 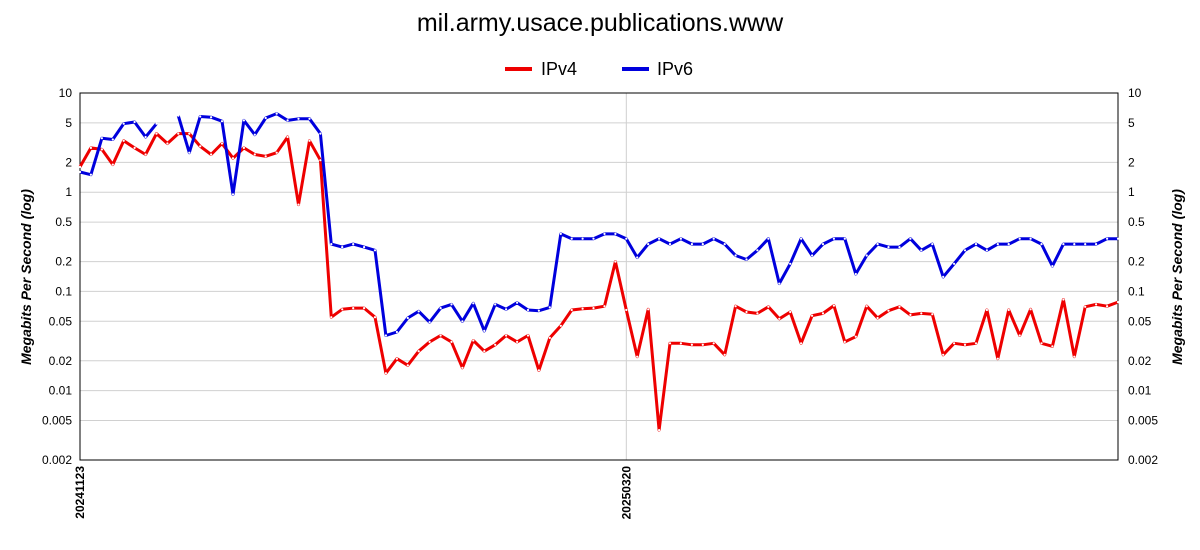 What do you see at coordinates (63, 222) in the screenshot?
I see `y-tick-label: 0.5` at bounding box center [63, 222].